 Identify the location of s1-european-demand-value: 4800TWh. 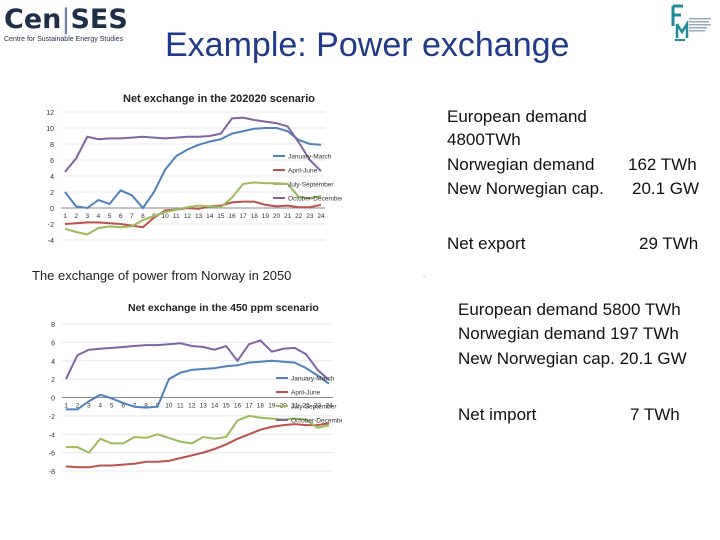
(484, 139).